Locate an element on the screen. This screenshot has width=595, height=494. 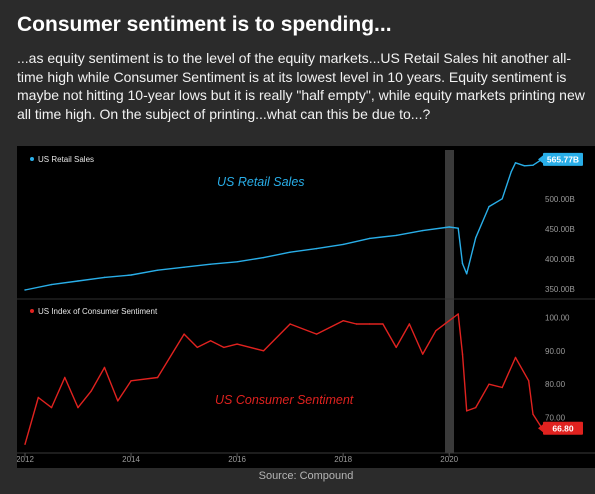
retail-legend-marker is located at coordinates (32, 159).